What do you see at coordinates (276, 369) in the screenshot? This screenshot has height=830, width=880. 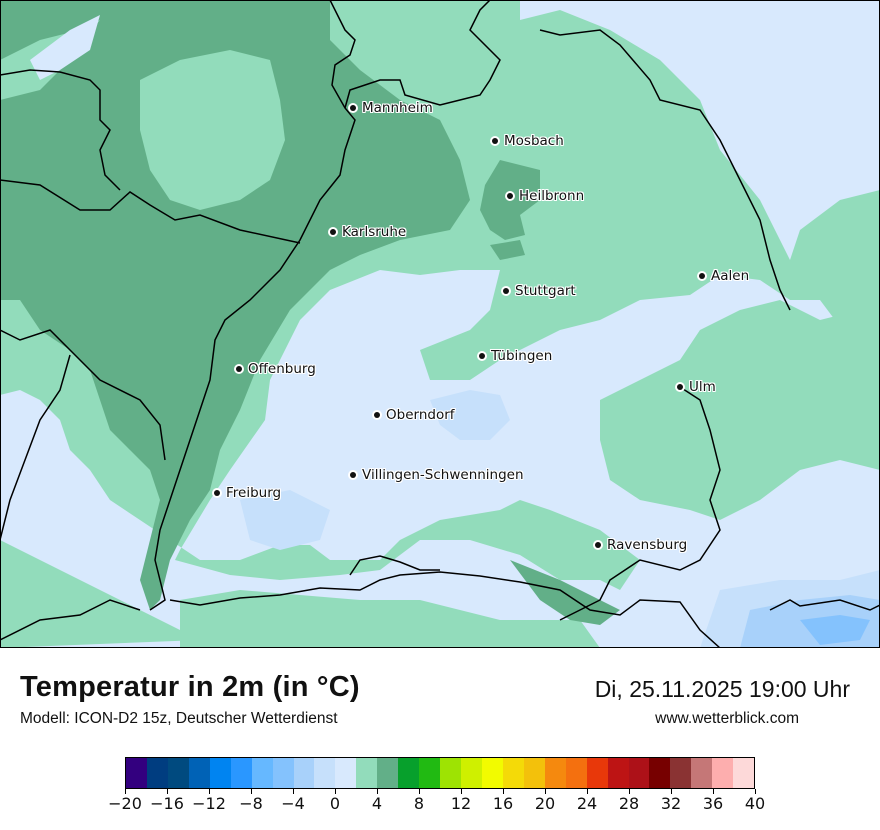 I see `city-marker-offenburg: Offenburg` at bounding box center [276, 369].